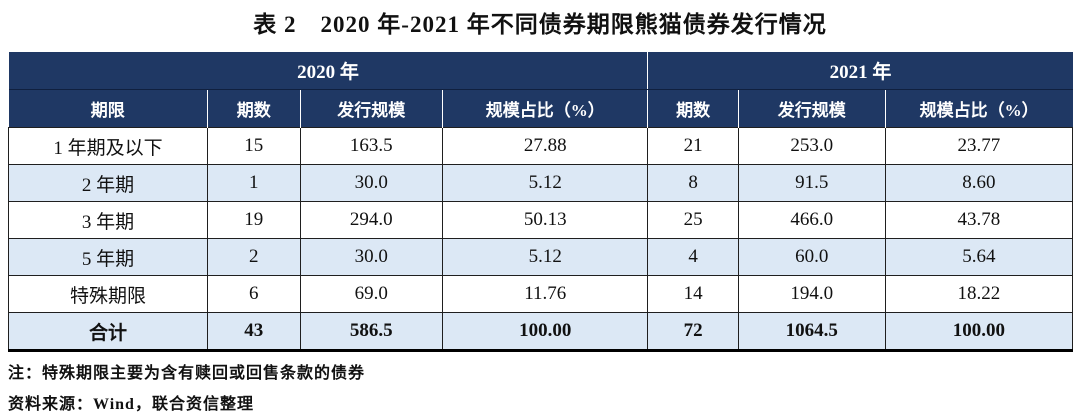  Describe the element at coordinates (979, 257) in the screenshot. I see `table-cell: 5.64` at that location.